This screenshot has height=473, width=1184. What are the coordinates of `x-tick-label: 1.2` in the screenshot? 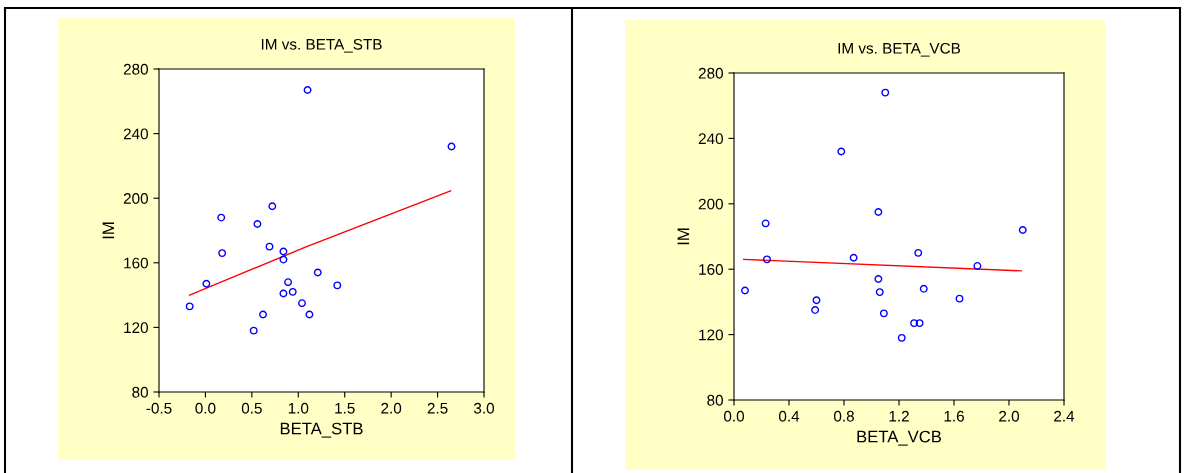 It's located at (899, 416).